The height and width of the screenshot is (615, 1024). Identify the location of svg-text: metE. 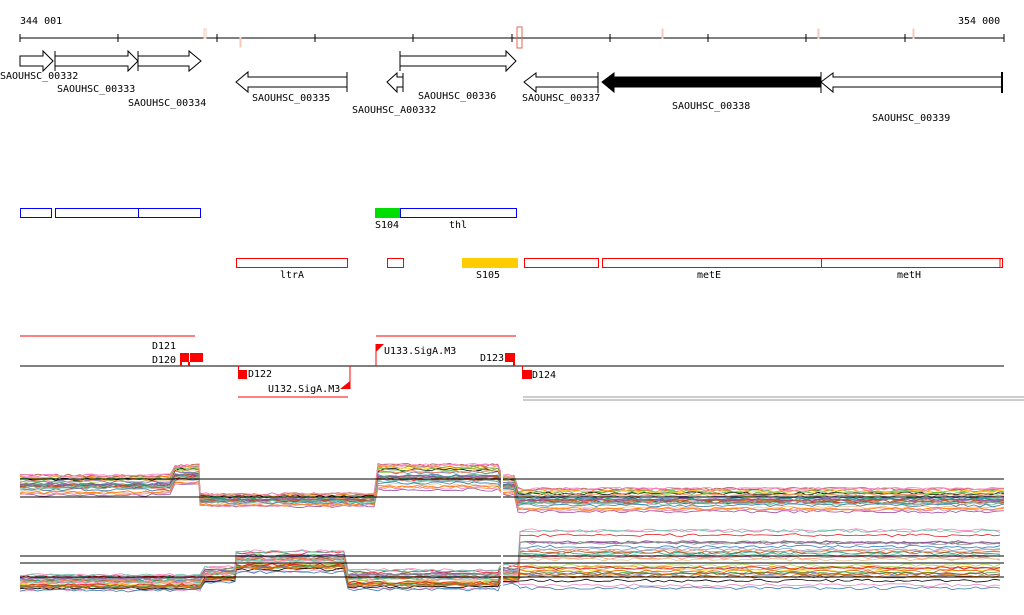
(709, 275).